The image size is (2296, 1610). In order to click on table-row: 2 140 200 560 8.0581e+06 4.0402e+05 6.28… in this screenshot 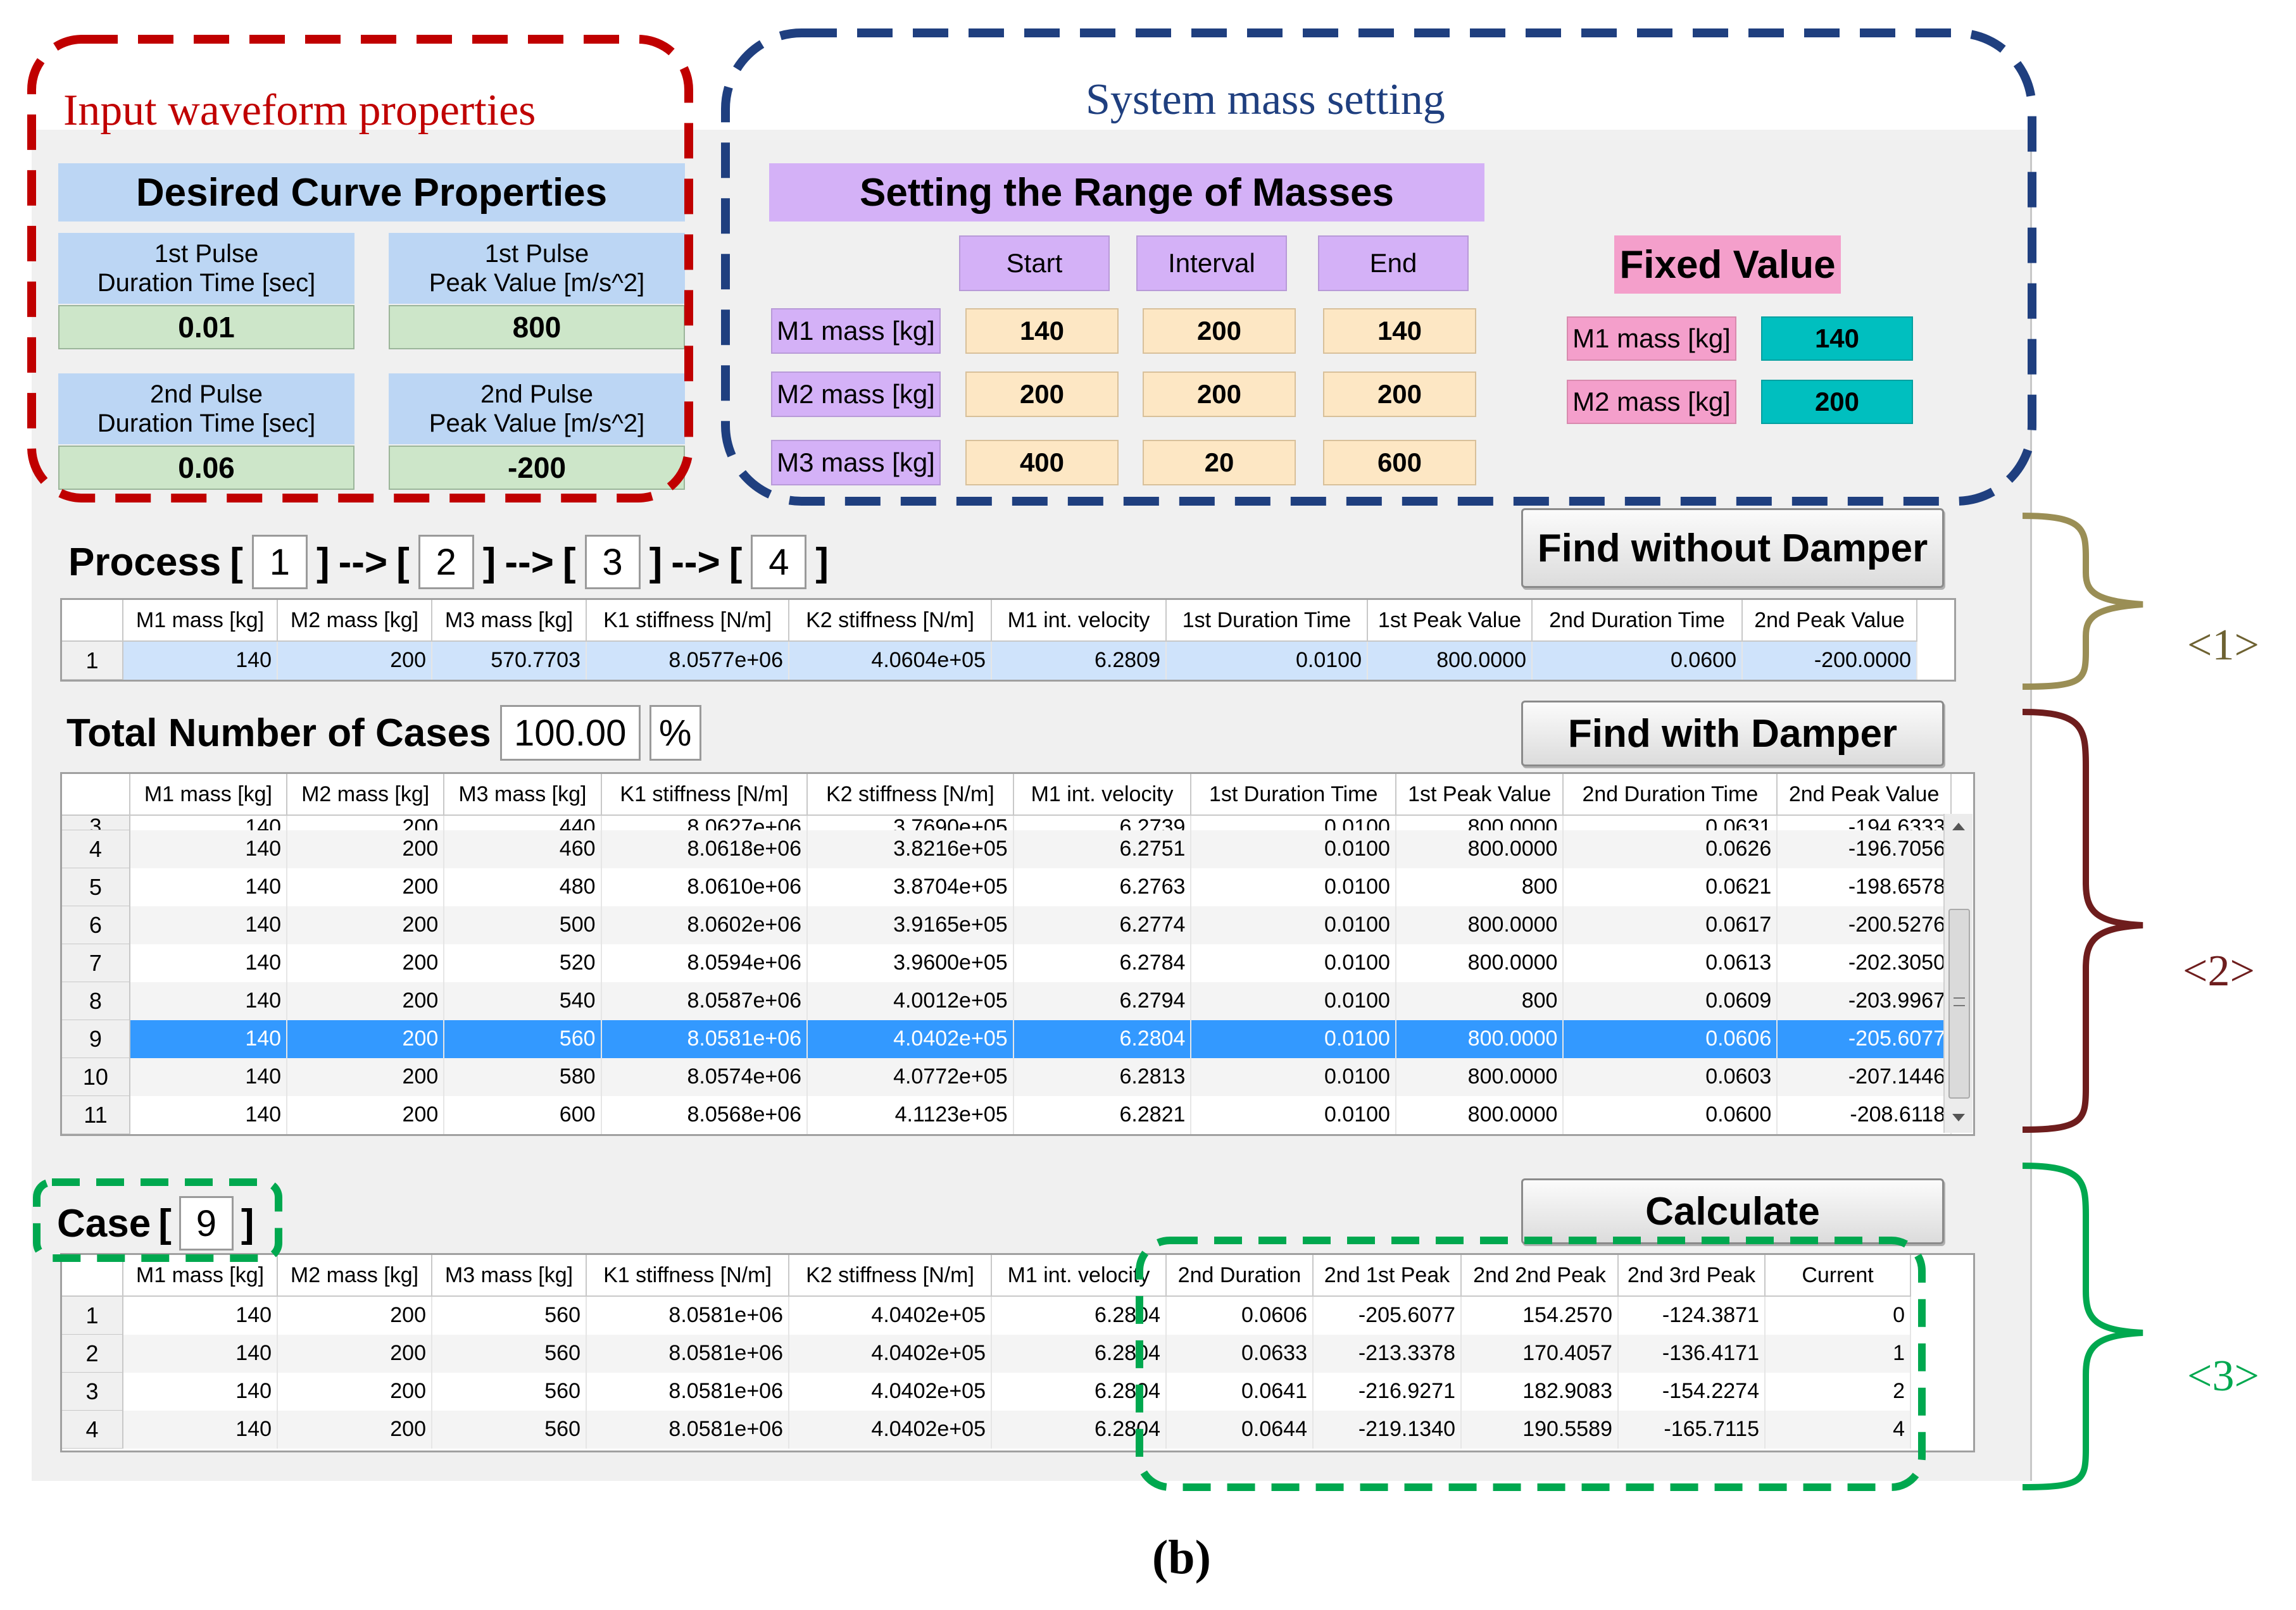, I will do `click(986, 1353)`.